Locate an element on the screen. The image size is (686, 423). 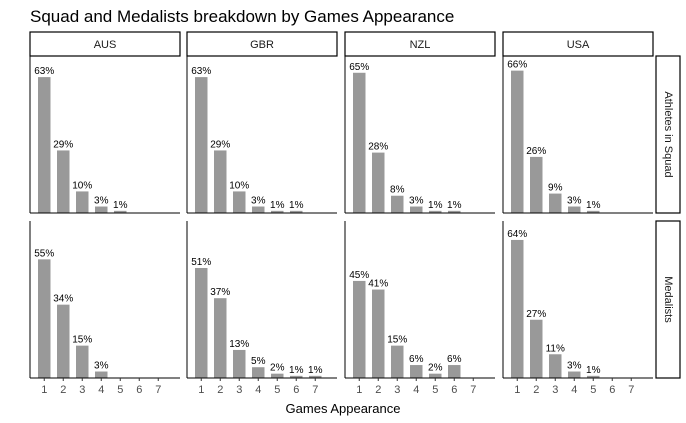
data-label-athletes-in-squad-nzl-4: 3% is located at coordinates (416, 201).